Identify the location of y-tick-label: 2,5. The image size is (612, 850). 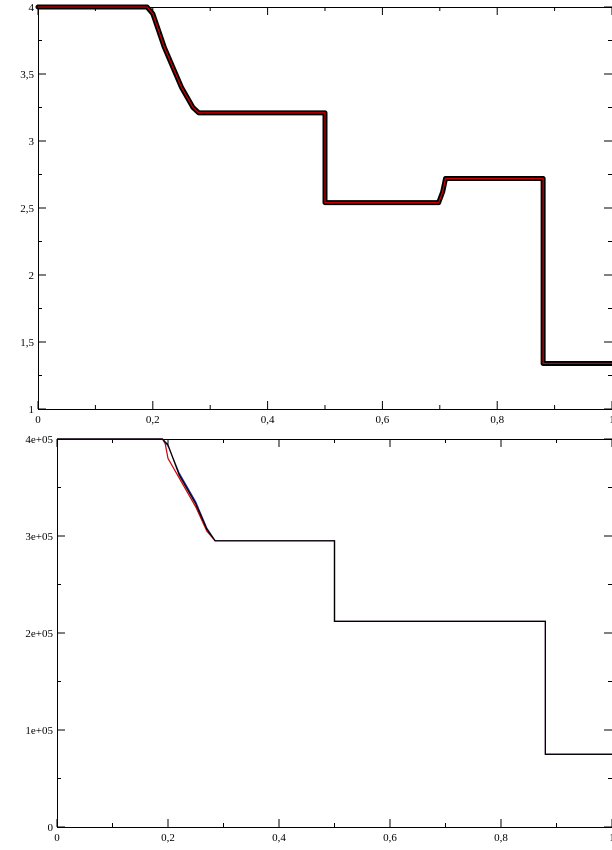
(27, 209).